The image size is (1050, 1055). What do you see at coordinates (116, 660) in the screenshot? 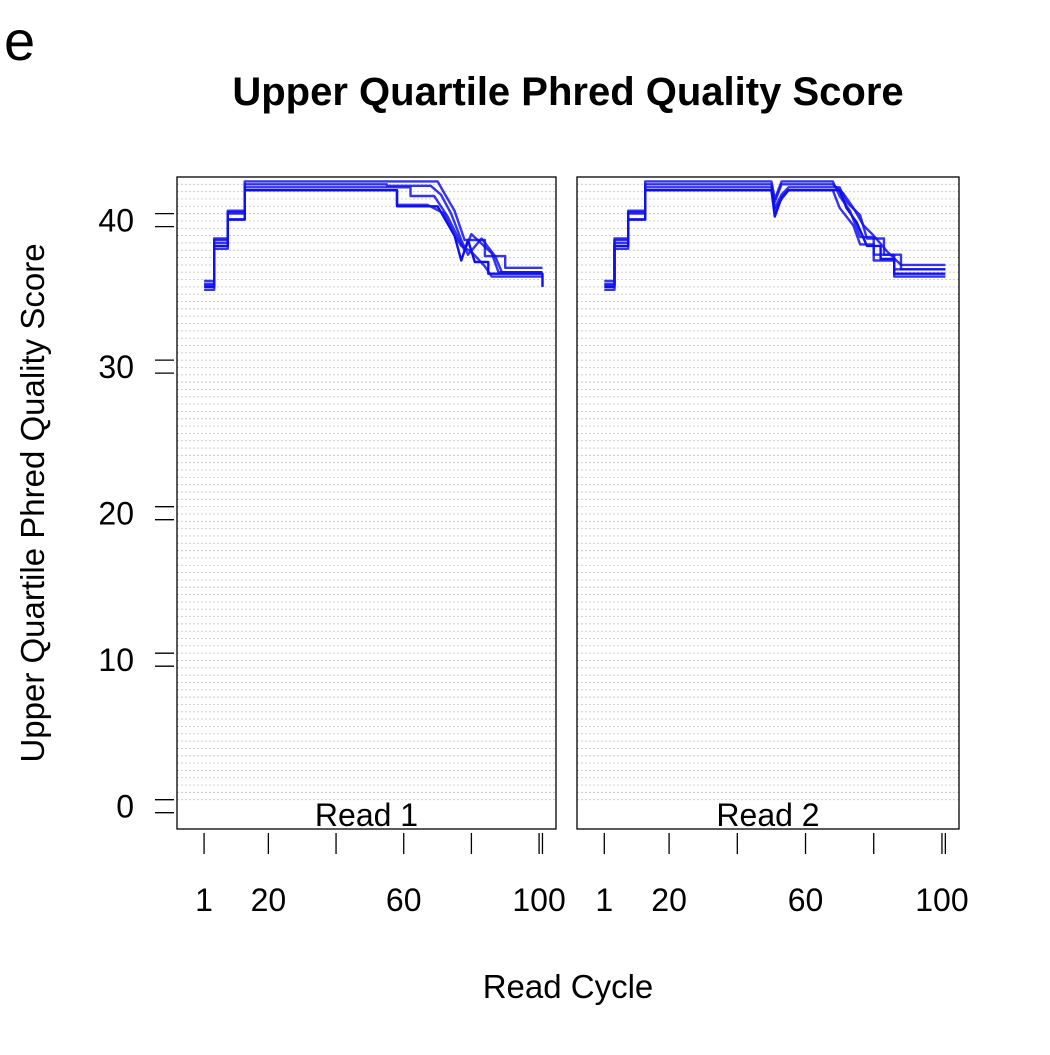
I see `y-tick-label: 10` at bounding box center [116, 660].